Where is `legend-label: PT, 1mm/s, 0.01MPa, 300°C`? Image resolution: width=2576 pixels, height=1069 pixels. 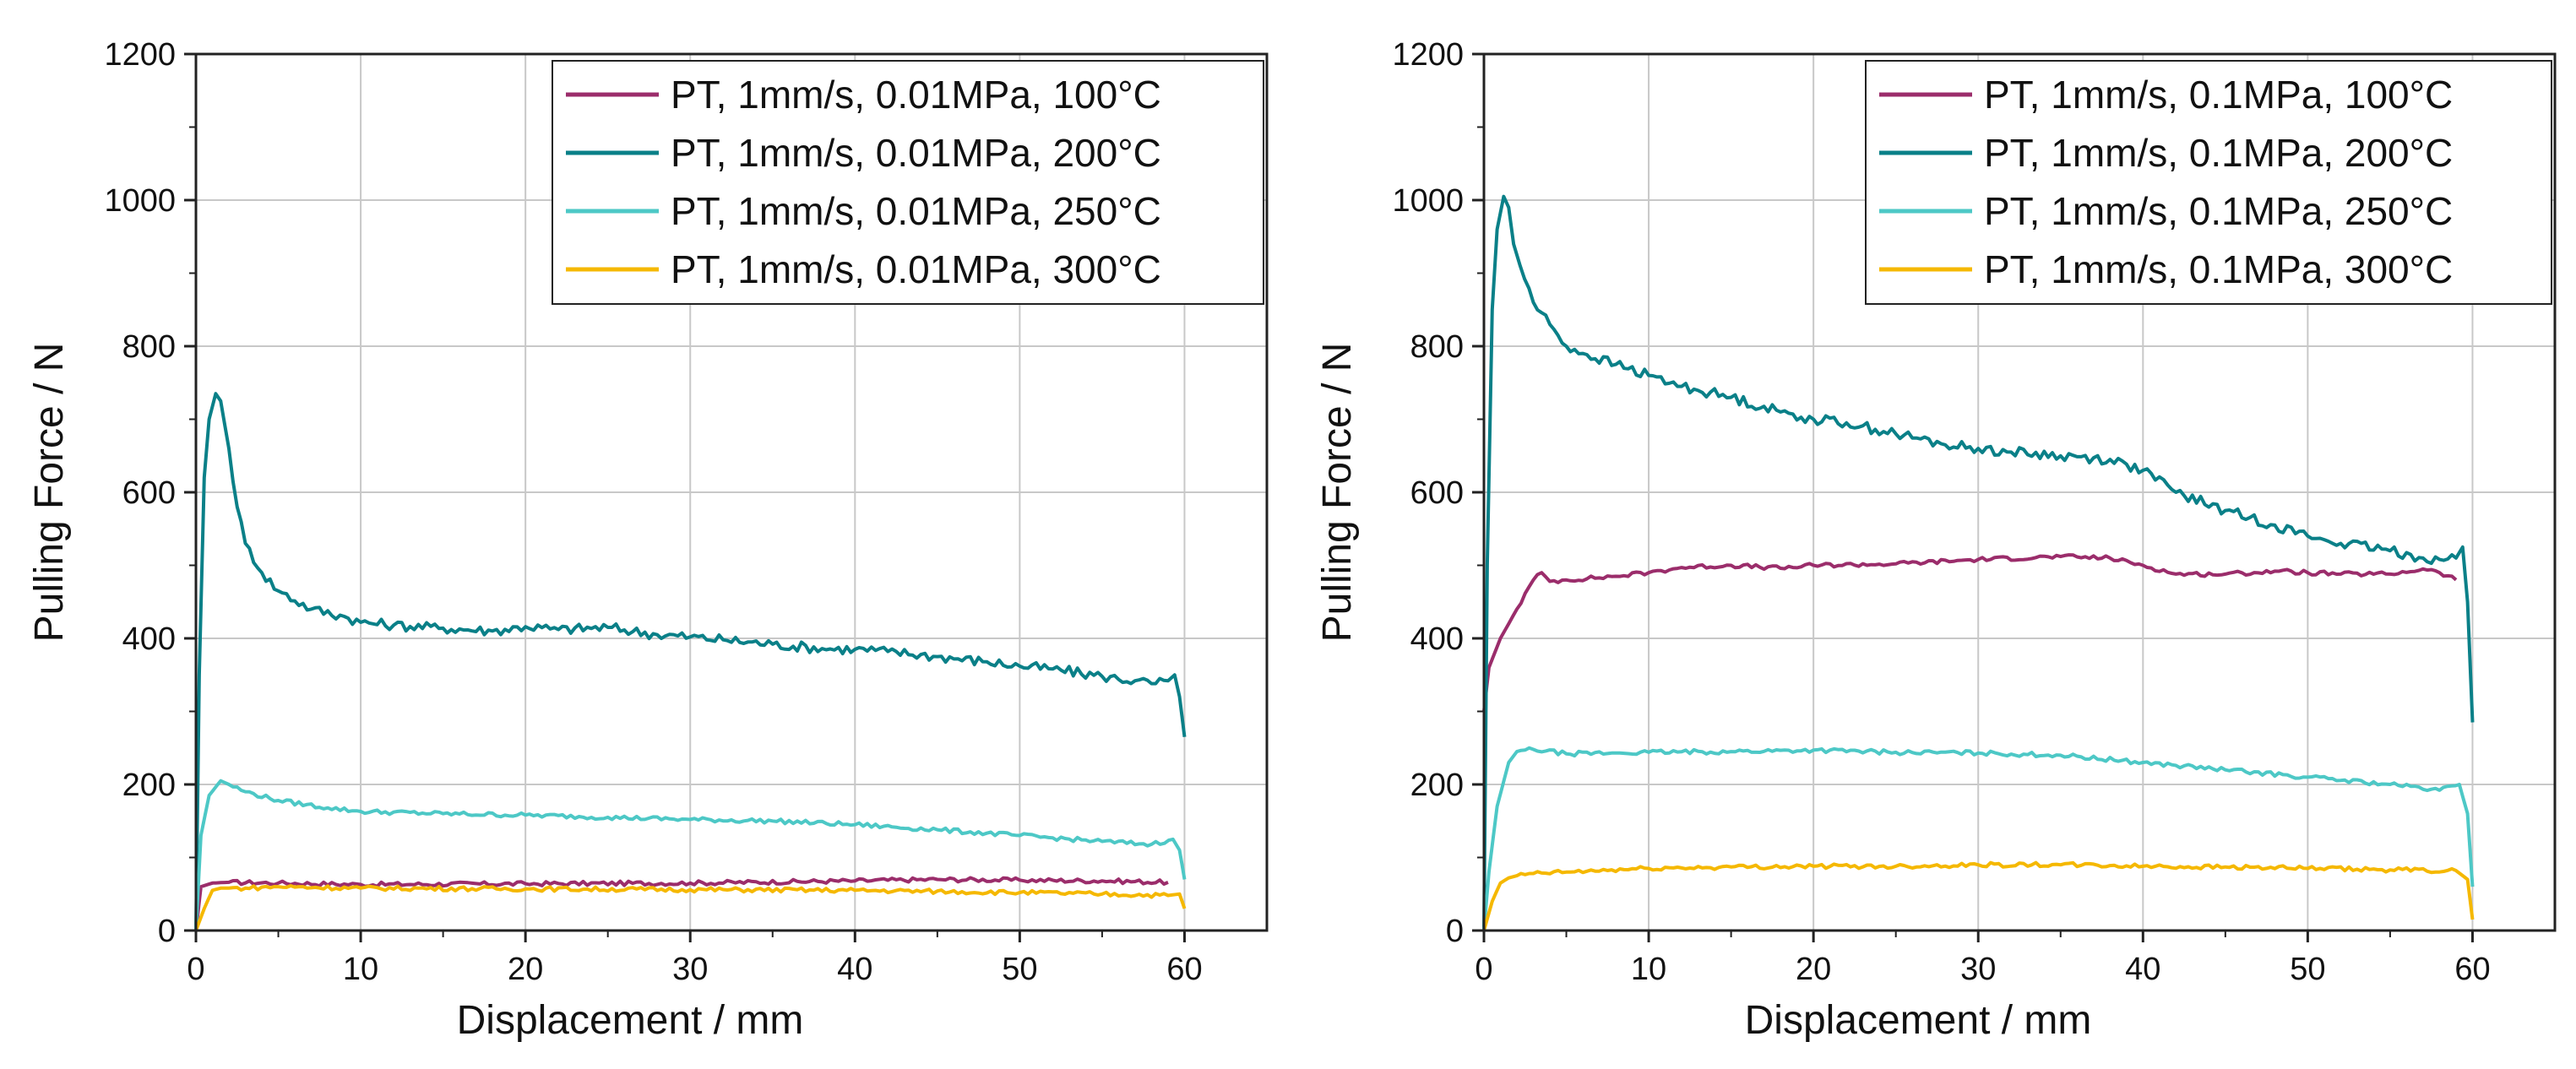 legend-label: PT, 1mm/s, 0.01MPa, 300°C is located at coordinates (916, 269).